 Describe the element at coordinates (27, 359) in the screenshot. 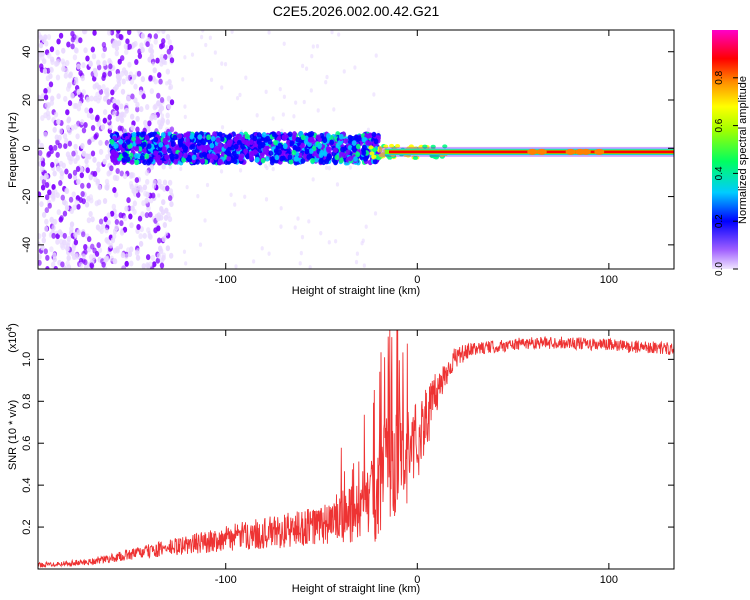

I see `snr-ytick-label: 1.0` at that location.